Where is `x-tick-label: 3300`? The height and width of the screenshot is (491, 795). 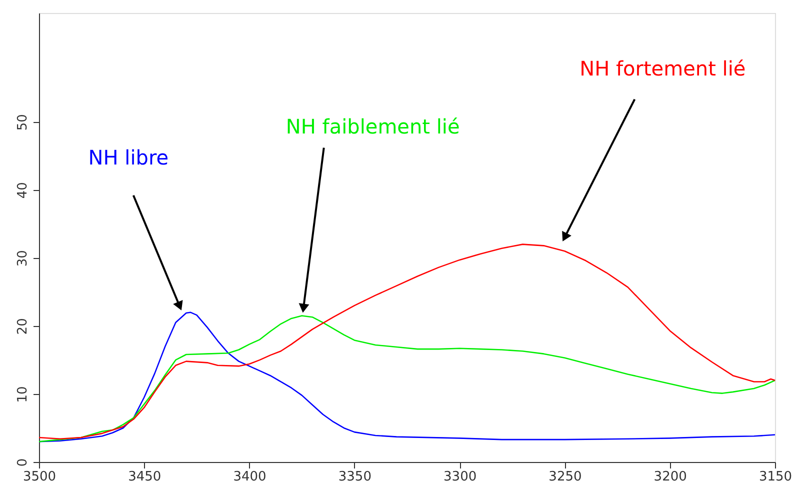
x-tick-label: 3300 is located at coordinates (460, 477).